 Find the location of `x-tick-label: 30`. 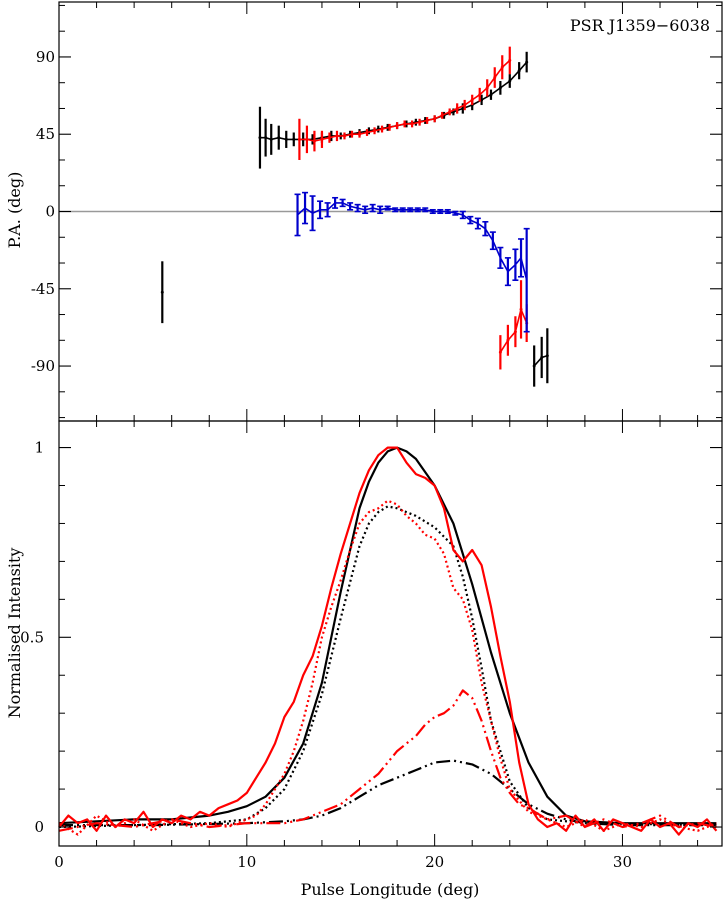

x-tick-label: 30 is located at coordinates (622, 862).